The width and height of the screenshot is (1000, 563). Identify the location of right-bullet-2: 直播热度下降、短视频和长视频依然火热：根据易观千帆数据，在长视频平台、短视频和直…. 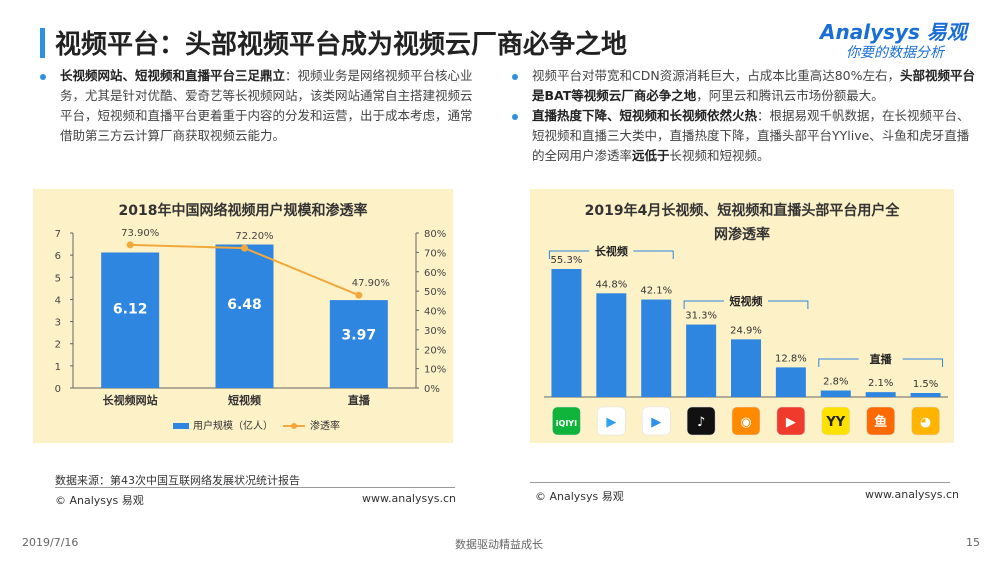
(754, 136).